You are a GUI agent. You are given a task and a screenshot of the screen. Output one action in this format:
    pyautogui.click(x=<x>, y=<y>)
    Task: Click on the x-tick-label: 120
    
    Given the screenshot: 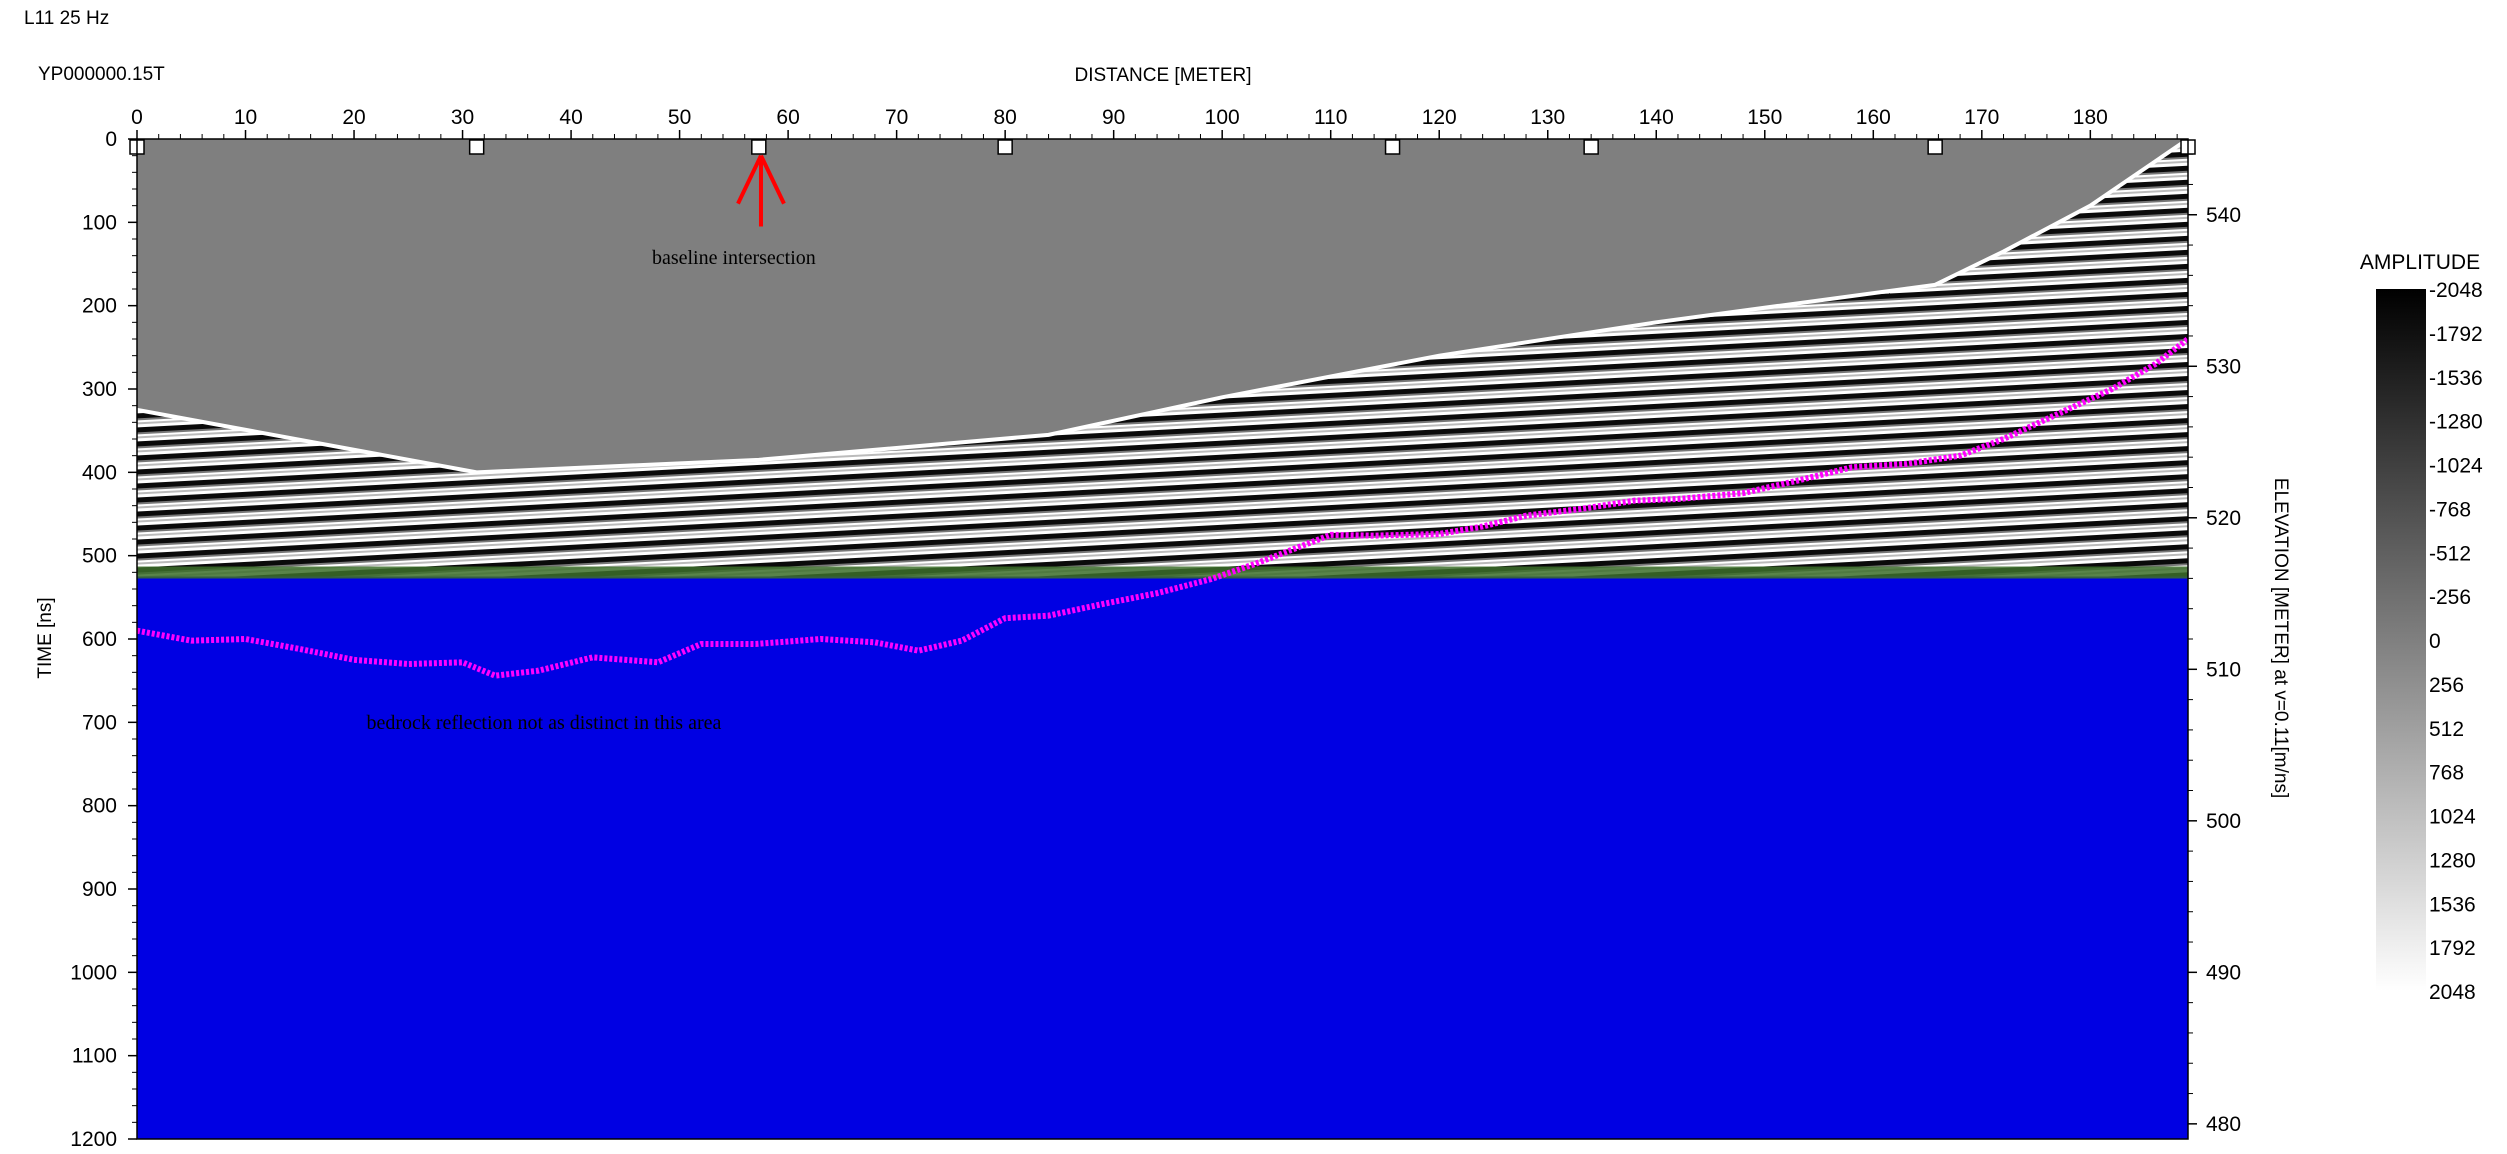 What is the action you would take?
    pyautogui.click(x=1439, y=117)
    